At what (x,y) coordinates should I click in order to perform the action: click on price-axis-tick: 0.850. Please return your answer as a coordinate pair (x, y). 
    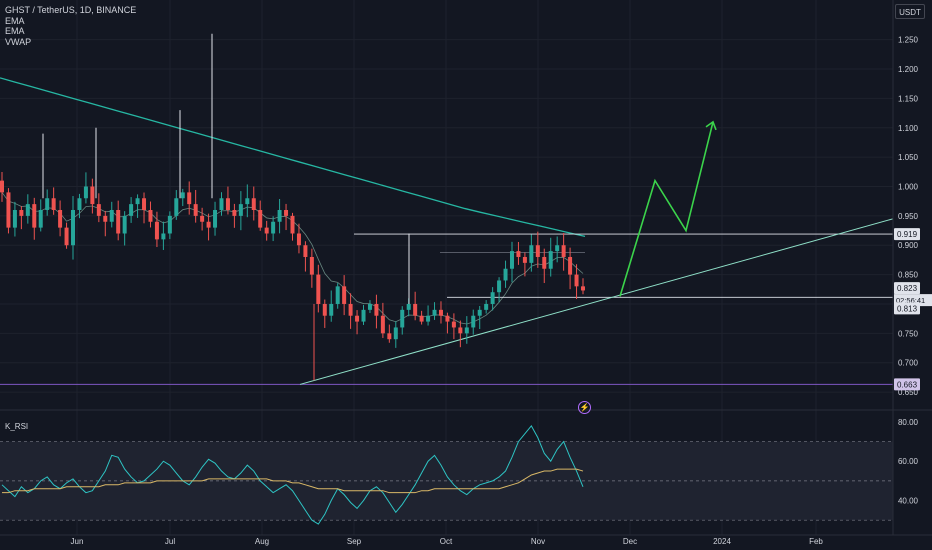
    Looking at the image, I should click on (908, 275).